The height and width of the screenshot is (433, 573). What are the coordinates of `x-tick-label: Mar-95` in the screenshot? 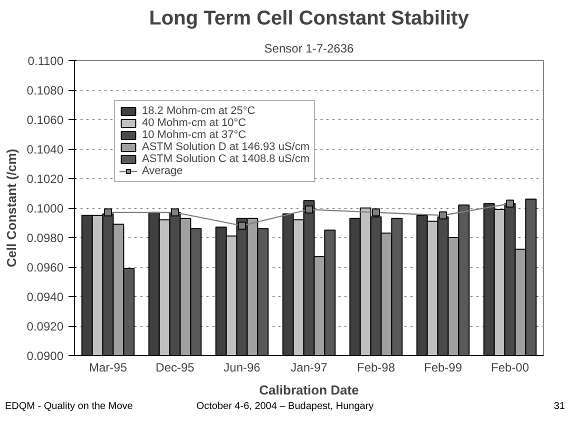 It's located at (108, 367).